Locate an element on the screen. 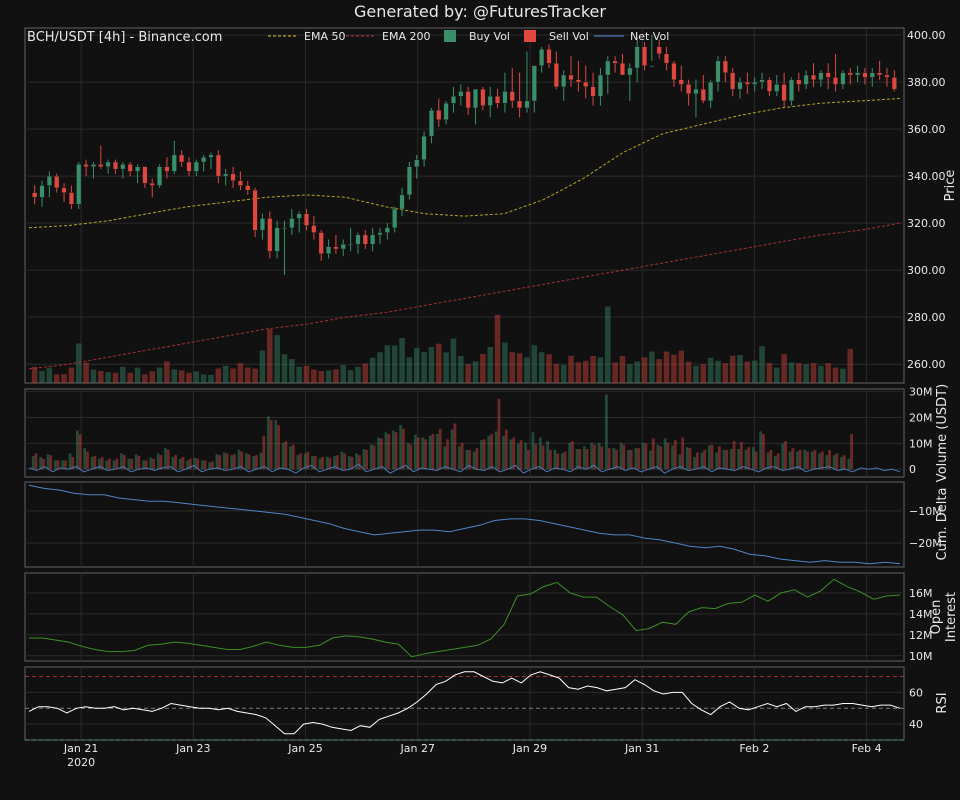 The image size is (960, 800). price-tick-label: 280.00 is located at coordinates (926, 317).